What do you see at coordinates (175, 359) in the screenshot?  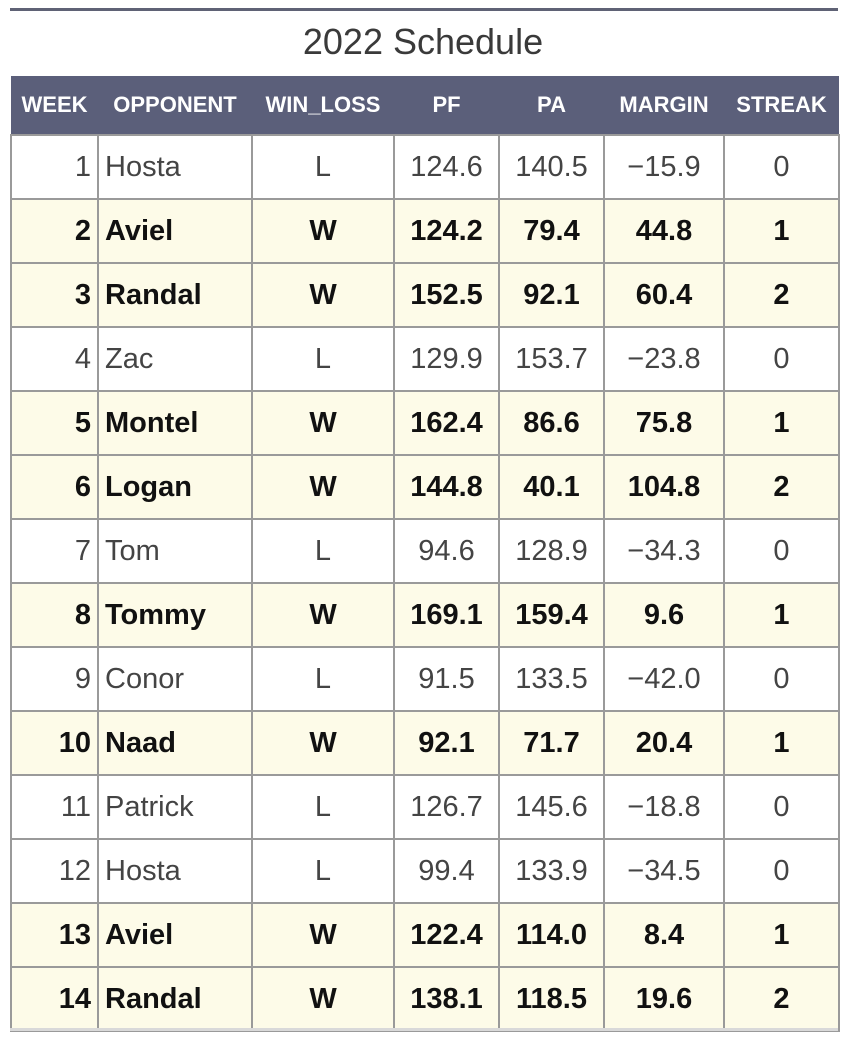 I see `opponent-cell: Zac` at bounding box center [175, 359].